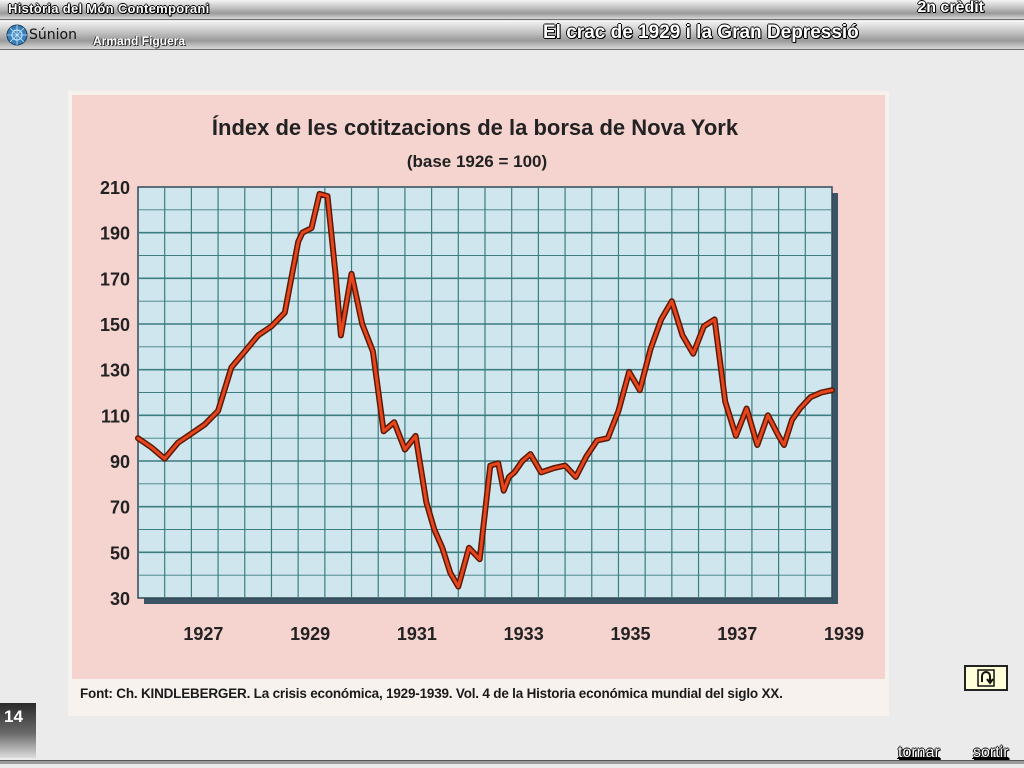  Describe the element at coordinates (512, 35) in the screenshot. I see `title-bar` at that location.